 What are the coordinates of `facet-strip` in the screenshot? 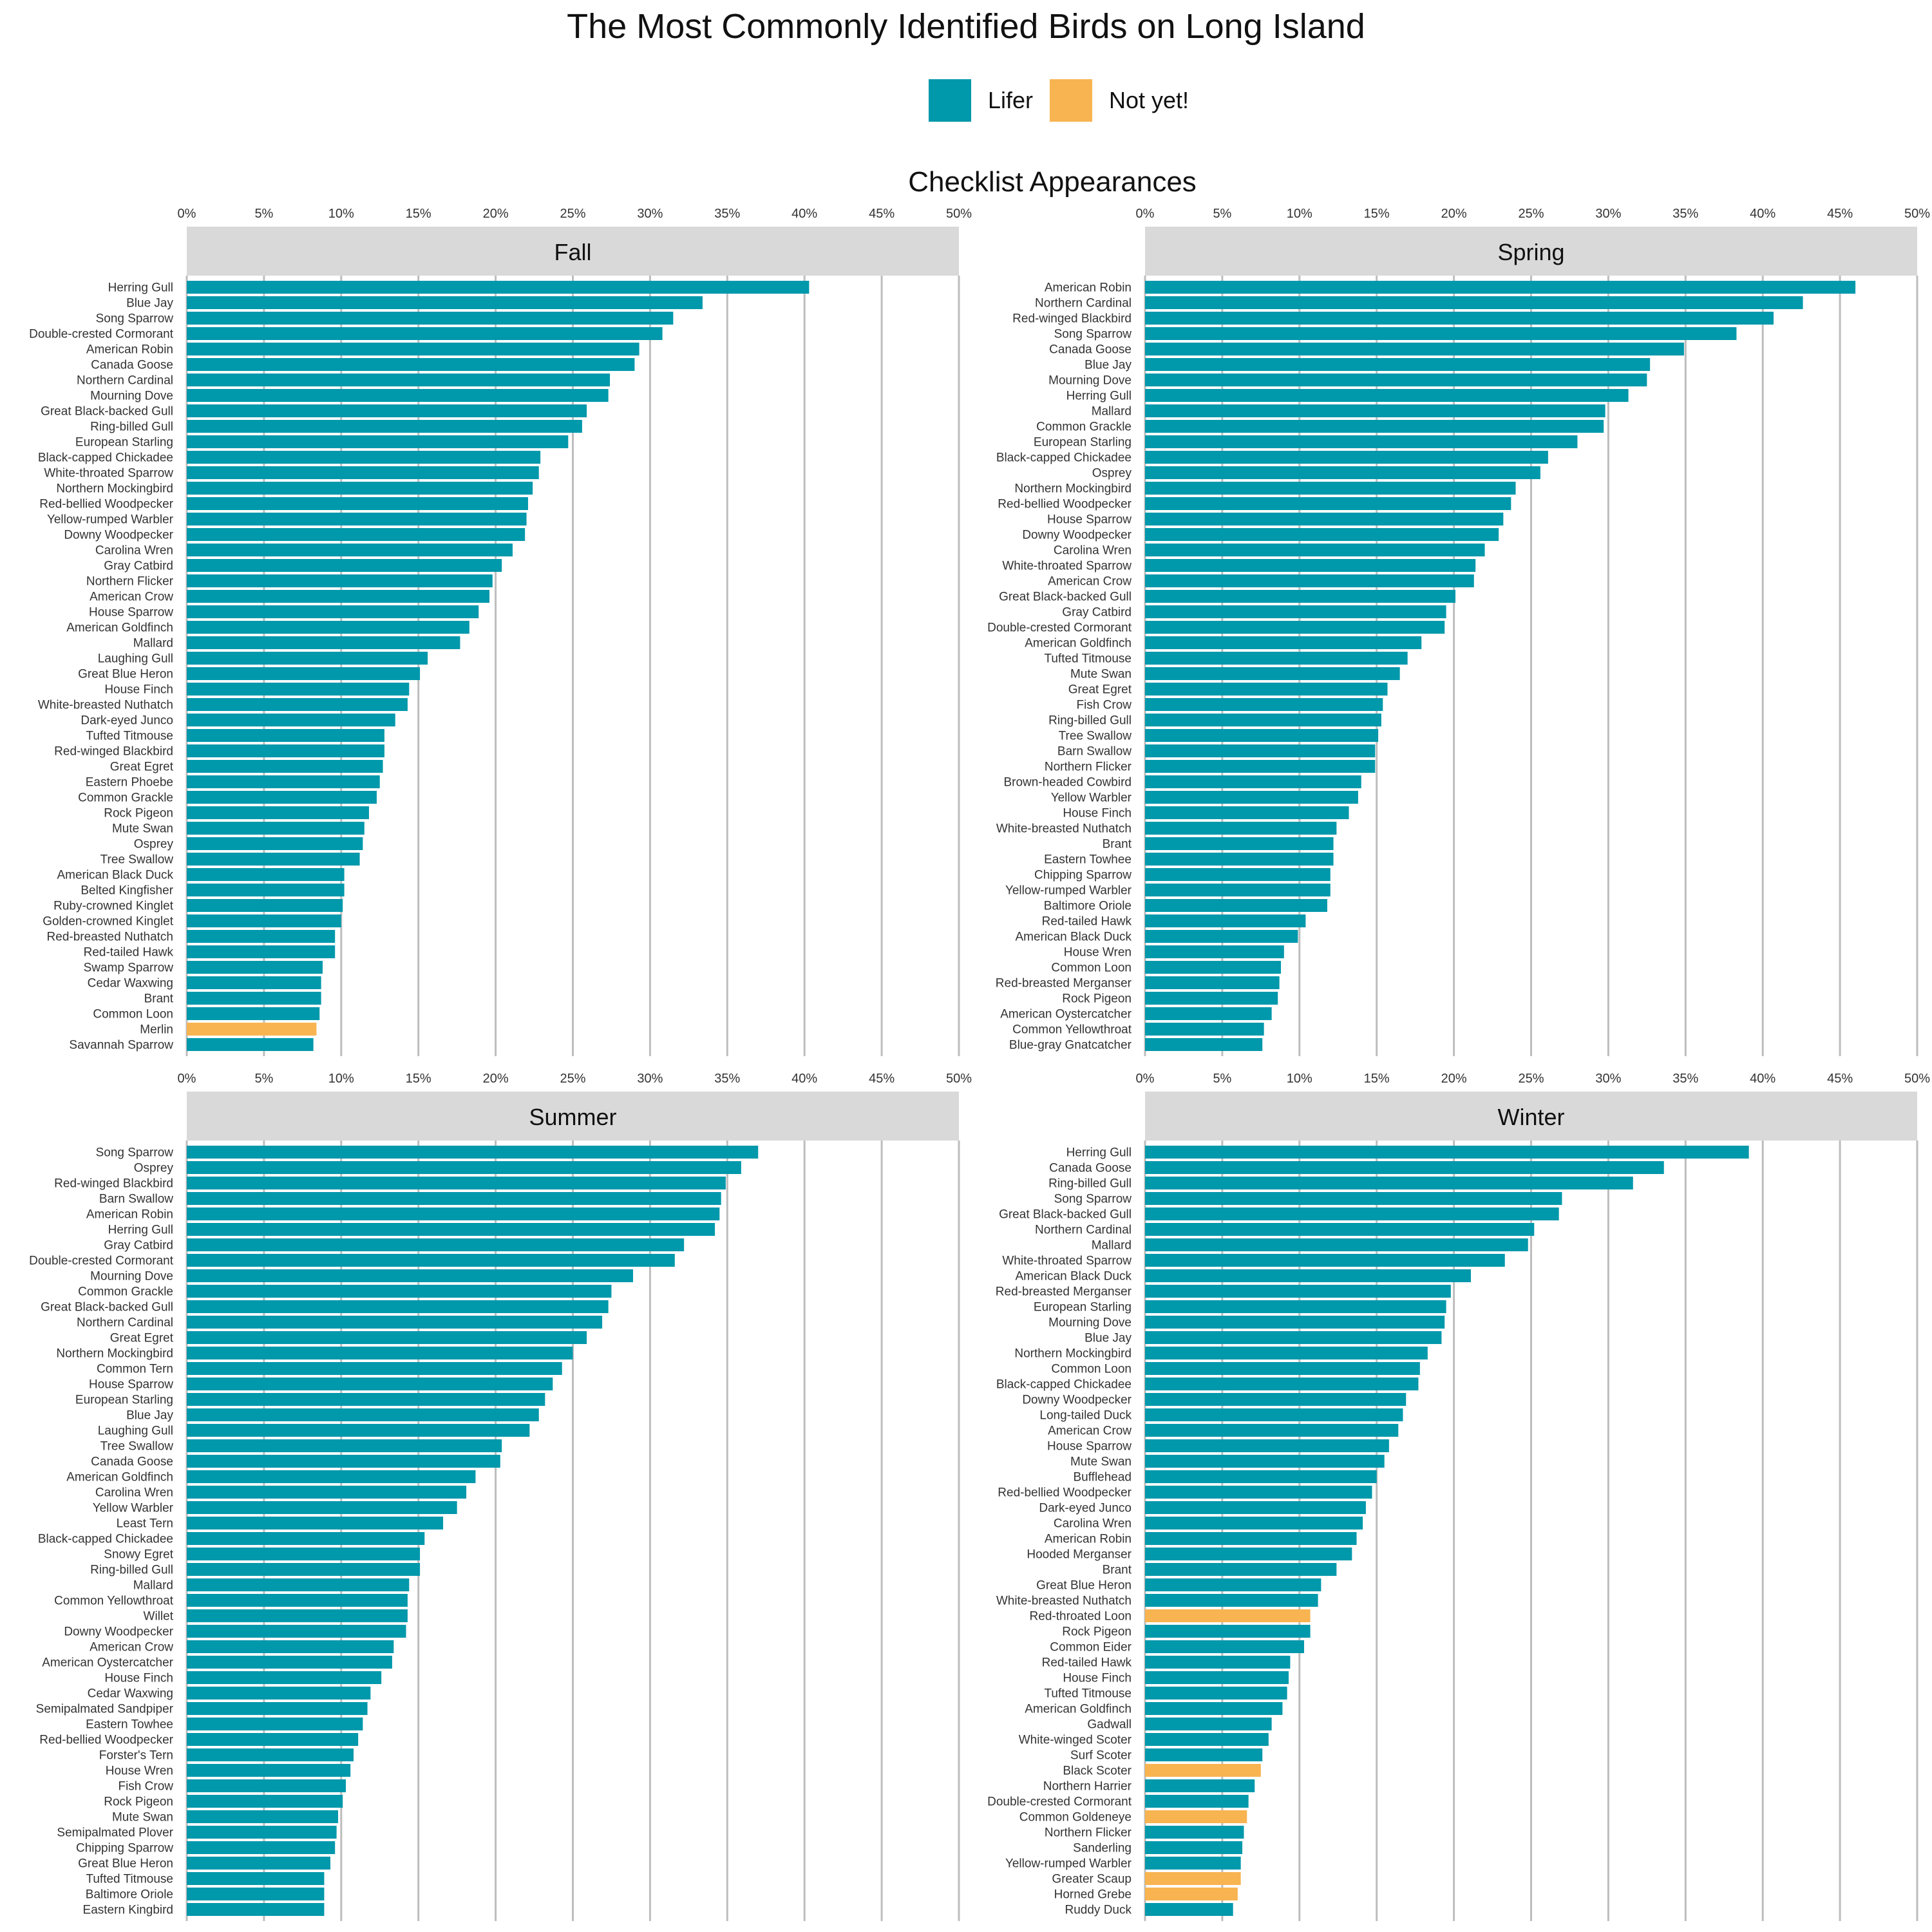 It's located at (1531, 251).